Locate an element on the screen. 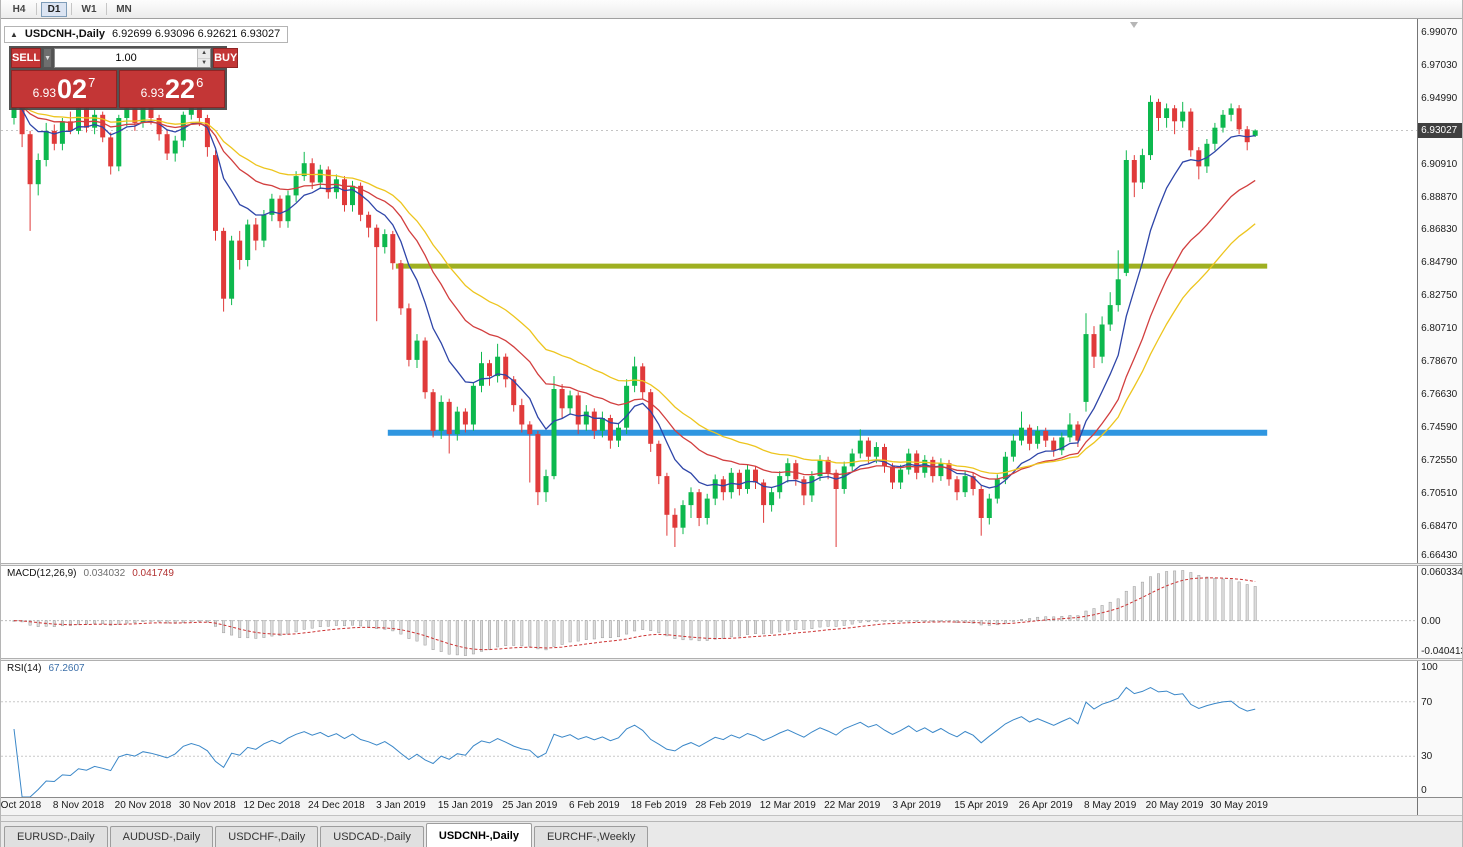  current-price-tag: 6.93027 is located at coordinates (1440, 130).